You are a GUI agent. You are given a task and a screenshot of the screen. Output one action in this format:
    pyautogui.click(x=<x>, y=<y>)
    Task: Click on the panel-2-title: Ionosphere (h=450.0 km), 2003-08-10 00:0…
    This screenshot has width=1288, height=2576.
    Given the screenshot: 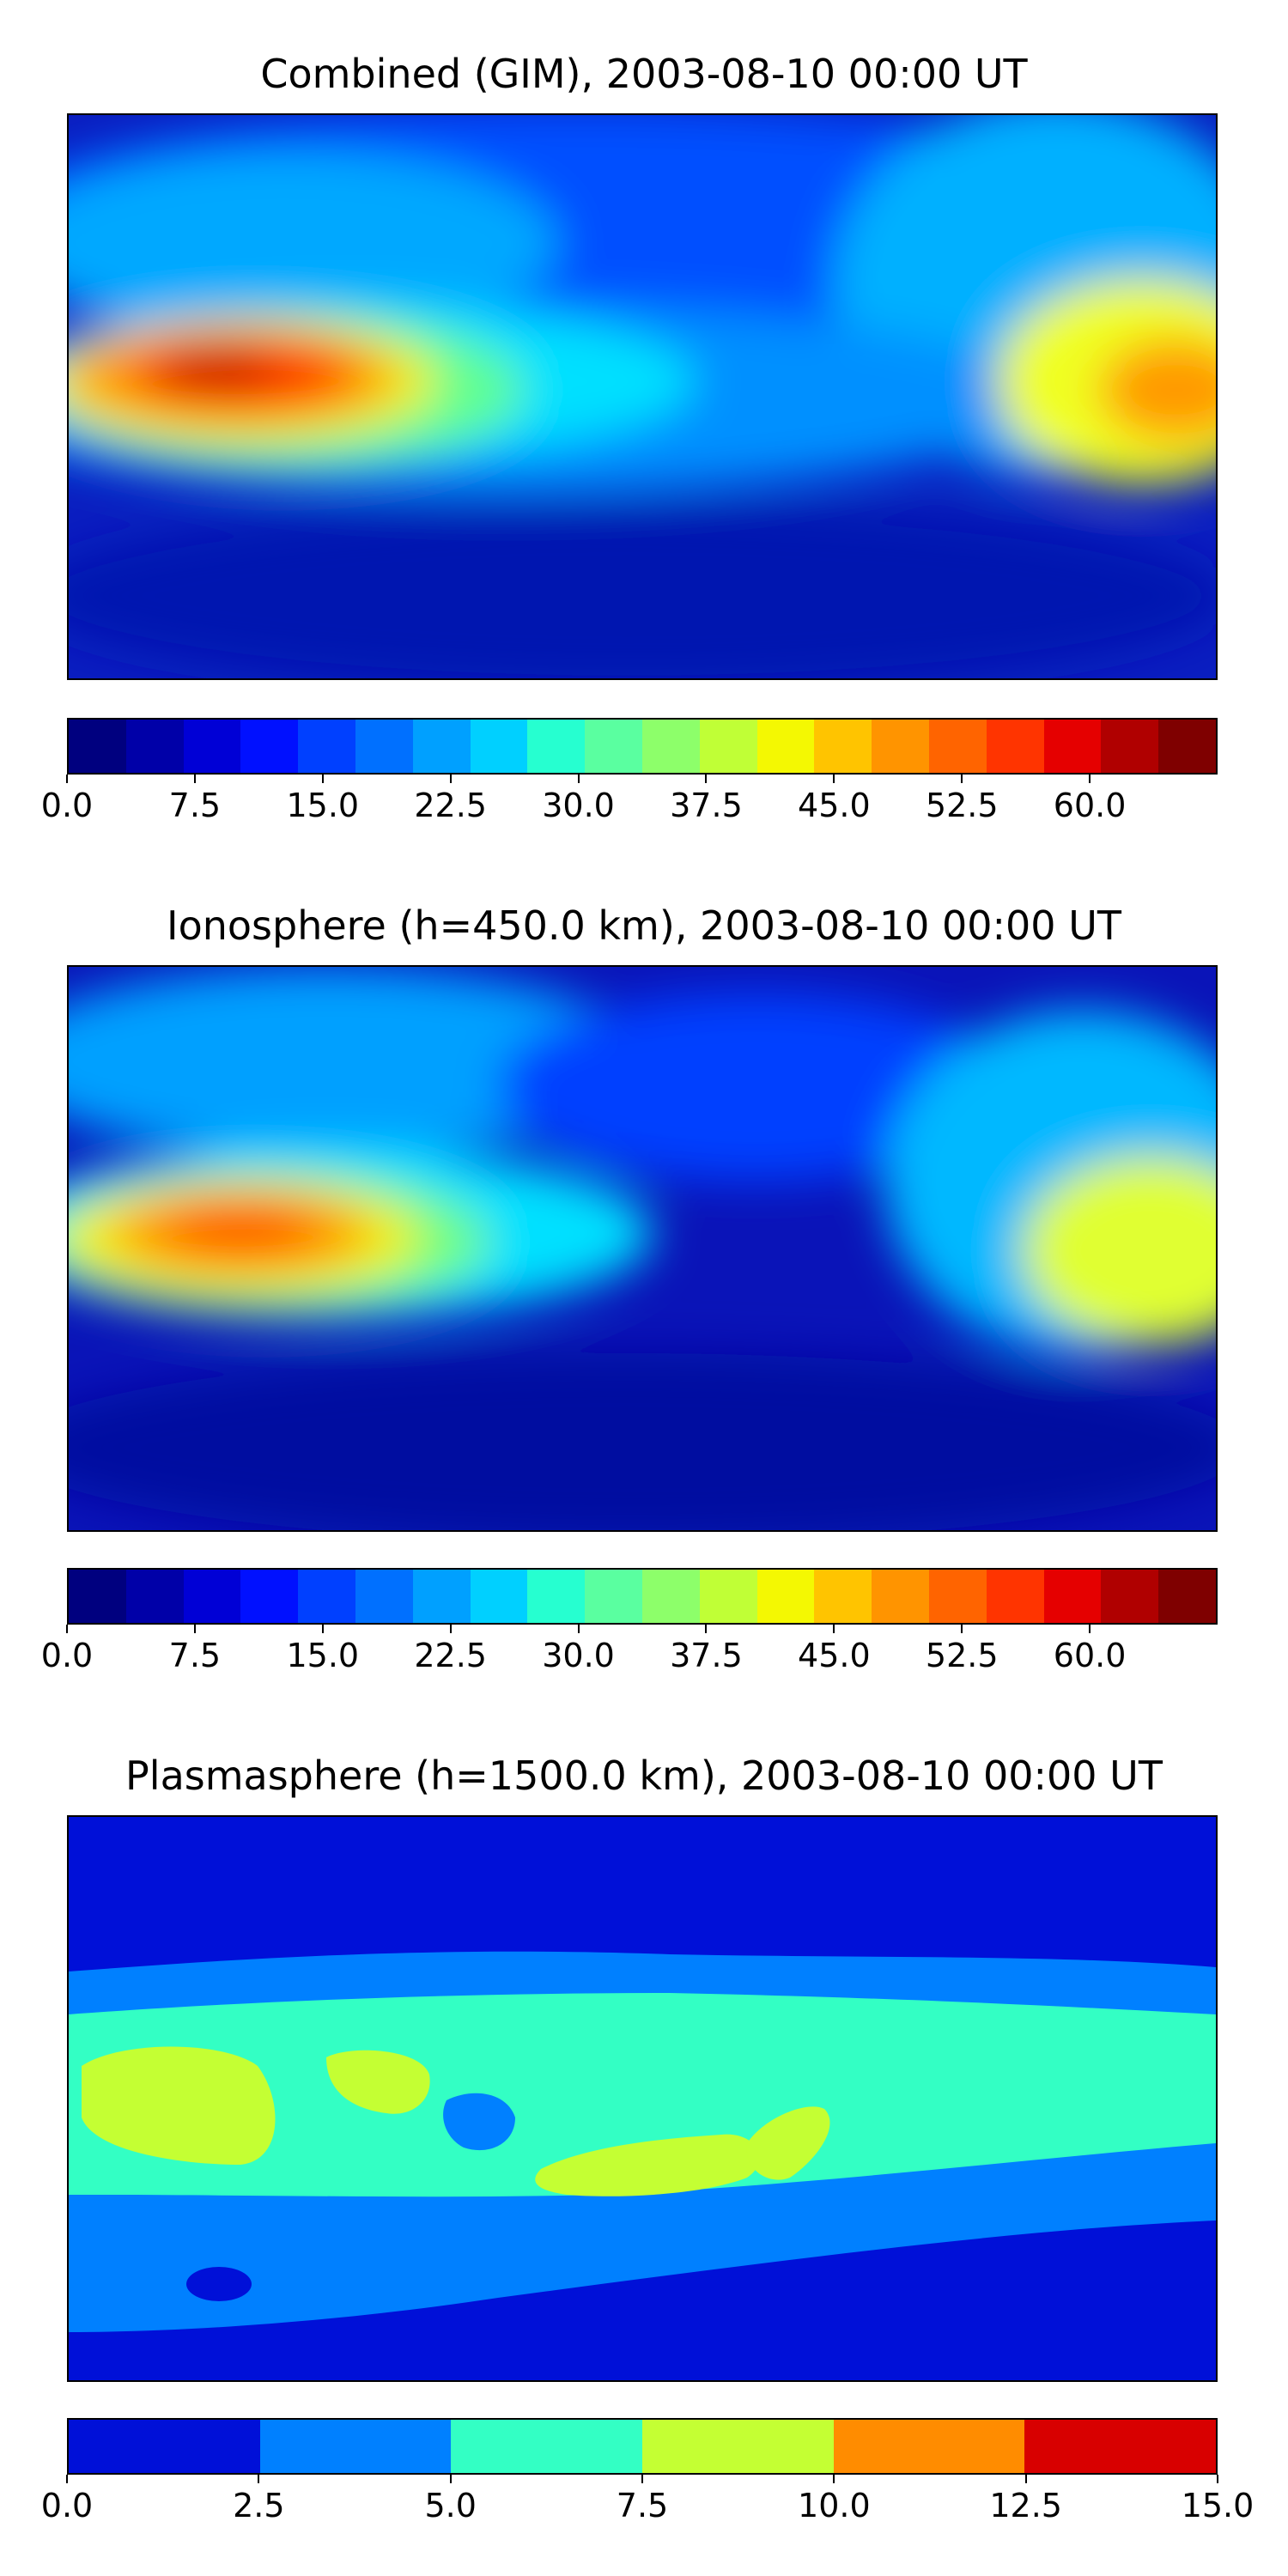 What is the action you would take?
    pyautogui.click(x=644, y=925)
    